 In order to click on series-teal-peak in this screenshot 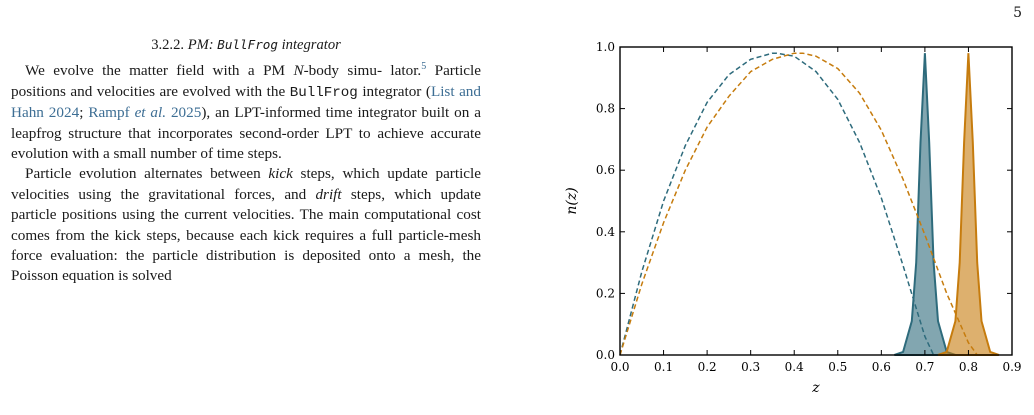, I will do `click(925, 204)`.